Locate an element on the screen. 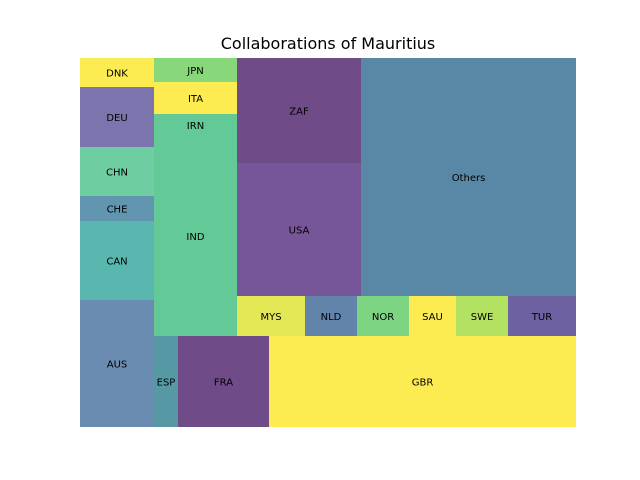 This screenshot has width=640, height=480. treemap-rect-aus is located at coordinates (117, 363).